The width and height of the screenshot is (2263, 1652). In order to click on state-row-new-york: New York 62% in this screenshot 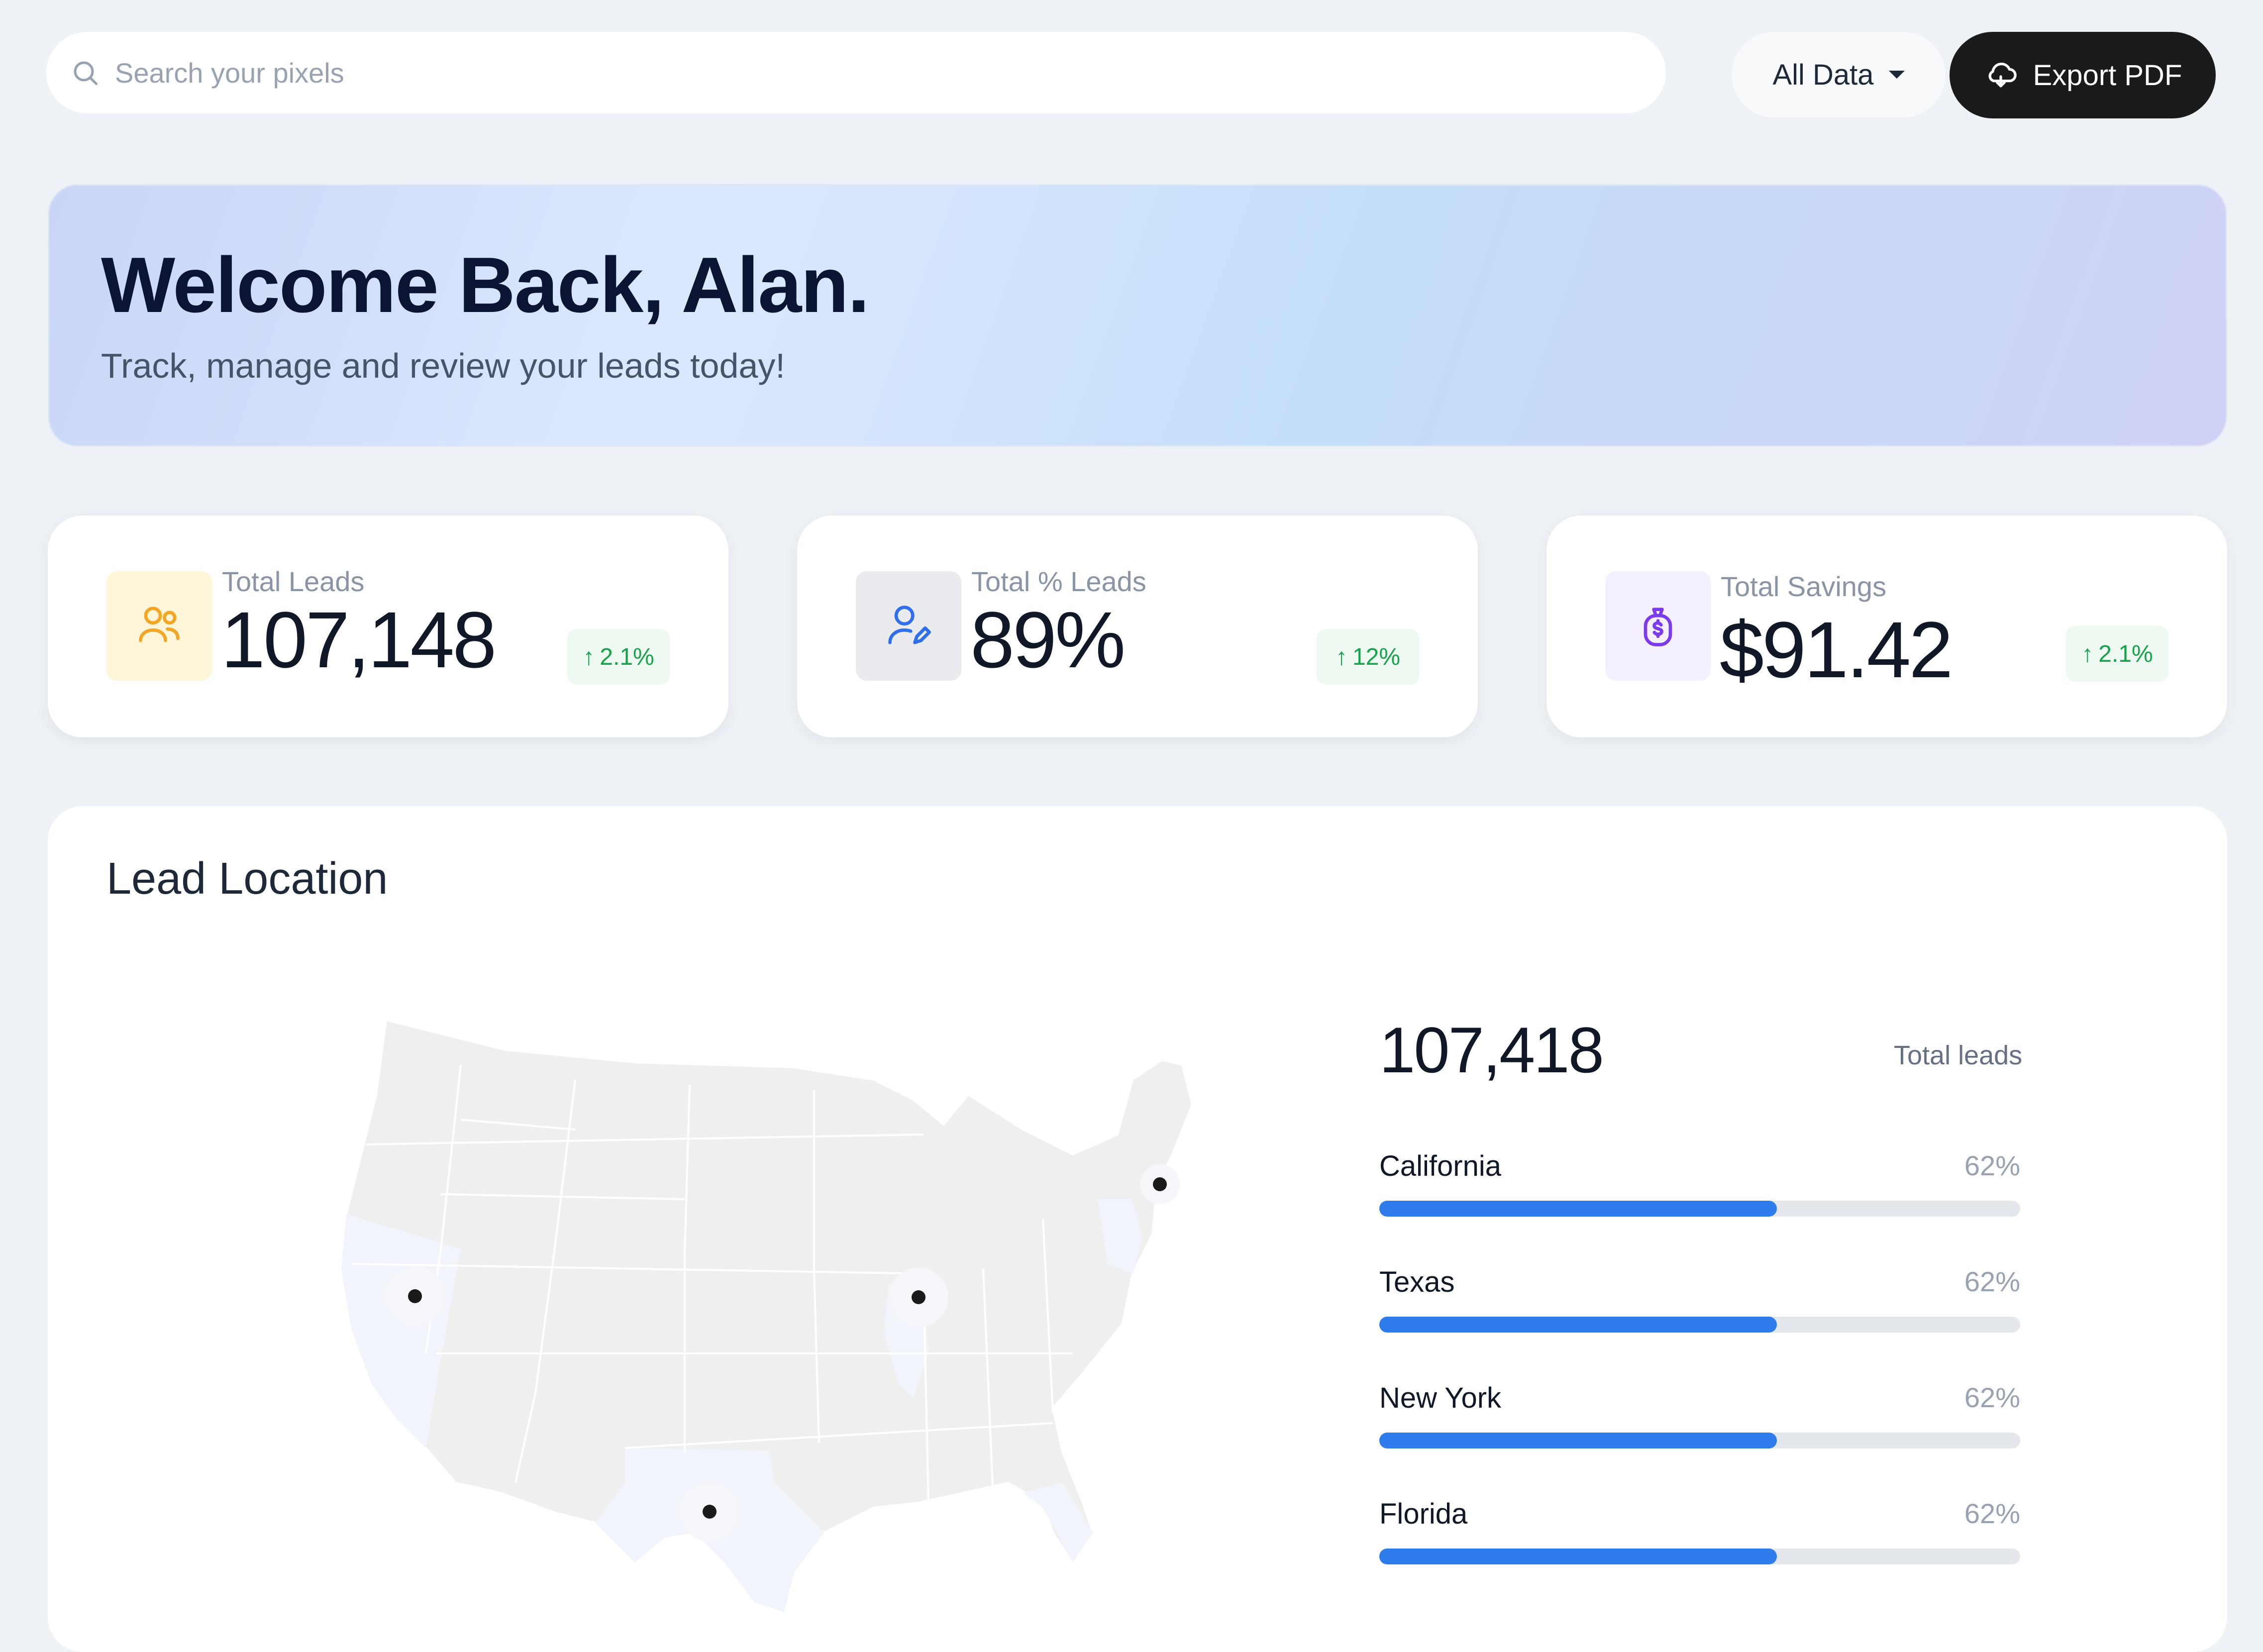, I will do `click(1700, 1414)`.